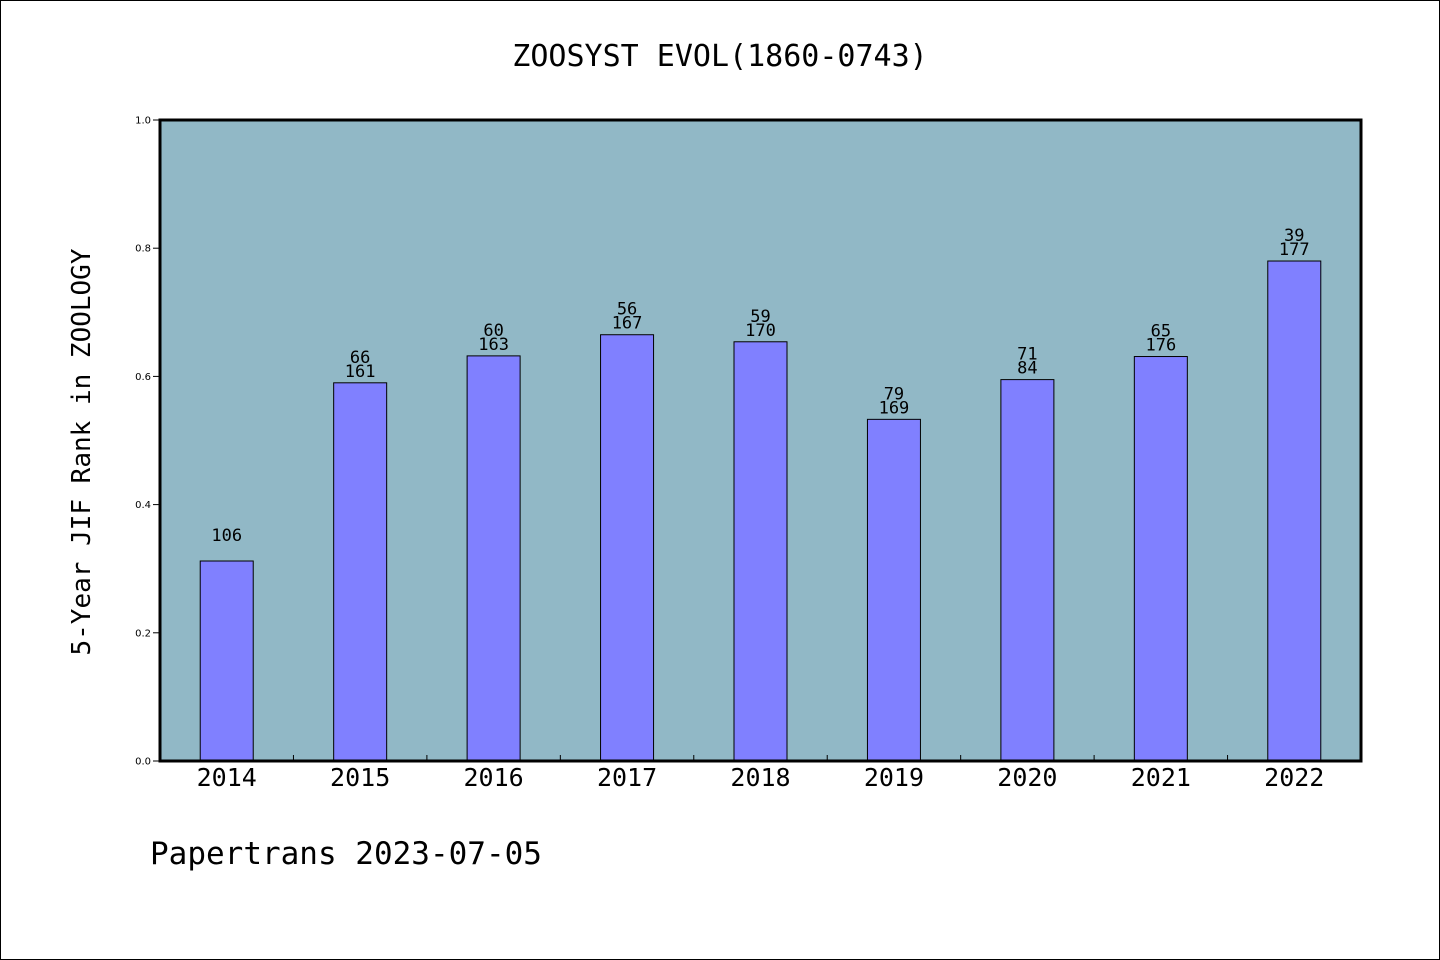  Describe the element at coordinates (494, 777) in the screenshot. I see `x-tick-label-2016: 2016` at that location.